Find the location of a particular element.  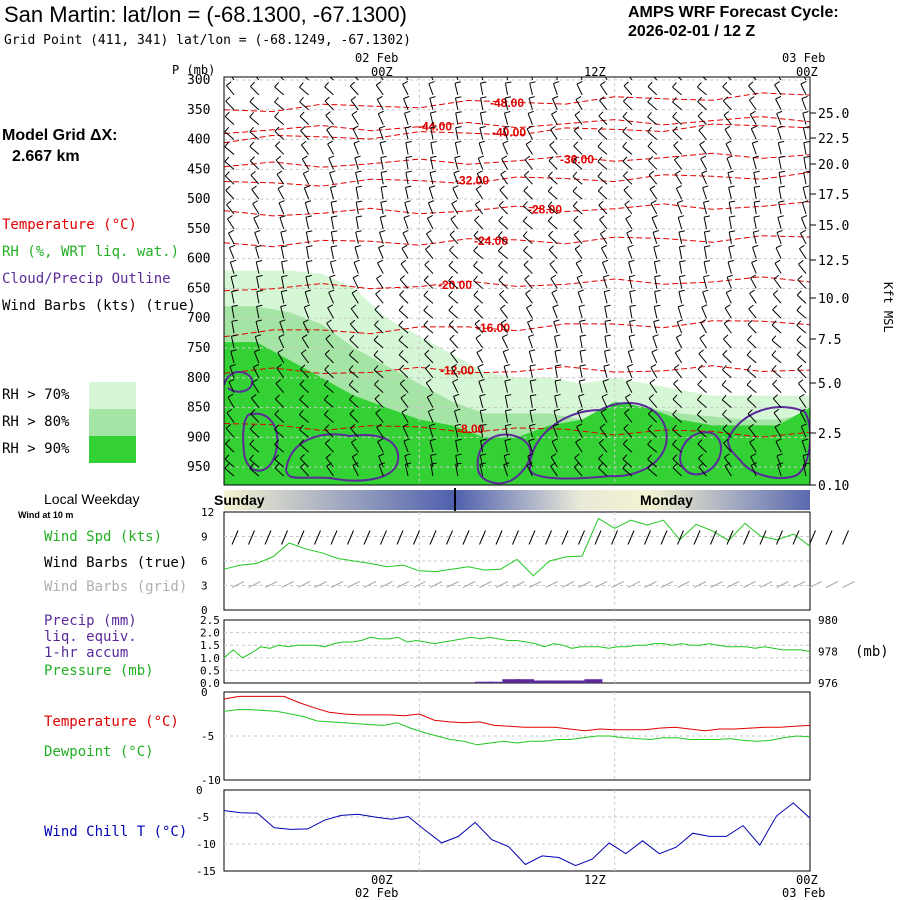

grid-wind-barb is located at coordinates (601, 584).